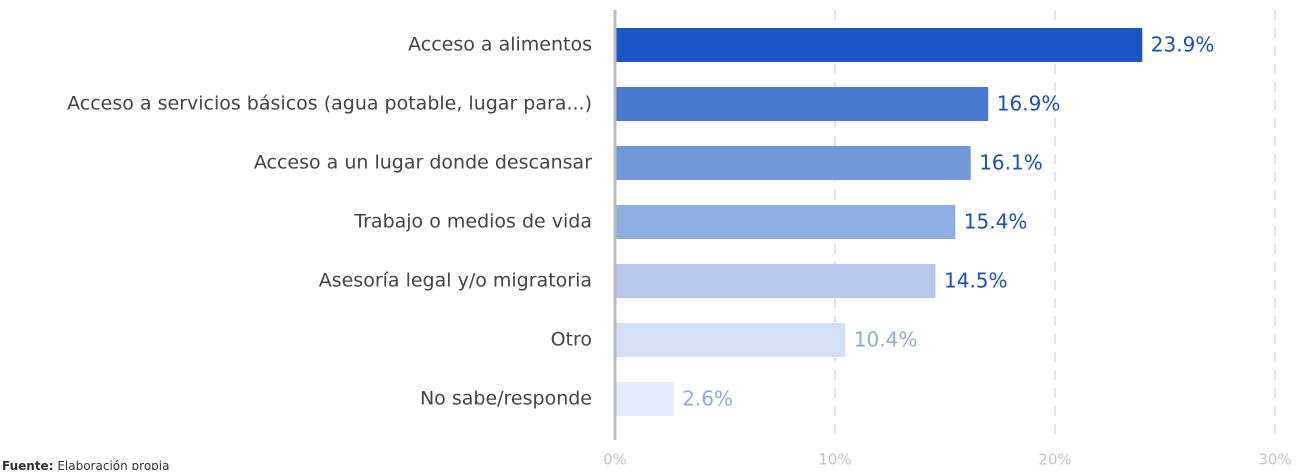  What do you see at coordinates (500, 45) in the screenshot?
I see `category-label: Acceso a alimentos` at bounding box center [500, 45].